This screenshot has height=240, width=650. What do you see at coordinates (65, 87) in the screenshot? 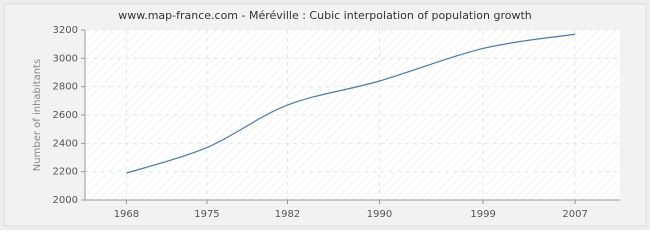
I see `y-tick-label: 2800` at bounding box center [65, 87].